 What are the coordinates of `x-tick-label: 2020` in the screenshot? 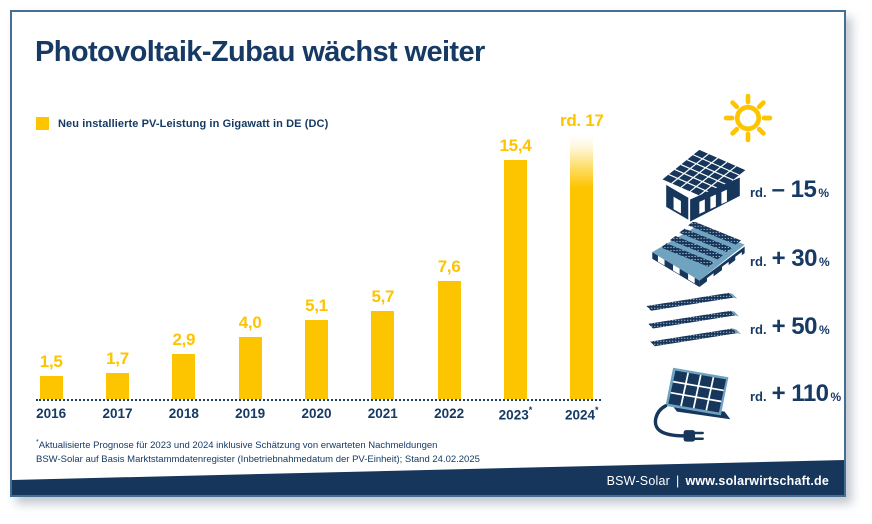 It's located at (316, 413).